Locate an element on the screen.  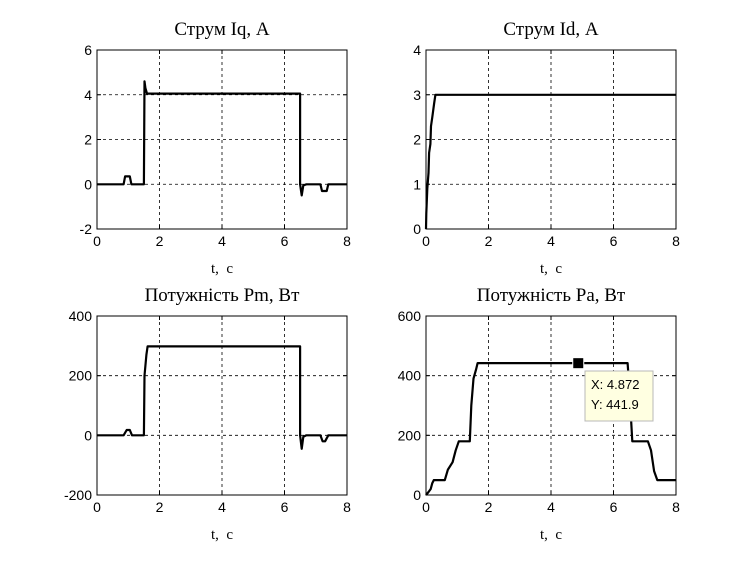
plot-title: Потужність Pa, Вт is located at coordinates (551, 295).